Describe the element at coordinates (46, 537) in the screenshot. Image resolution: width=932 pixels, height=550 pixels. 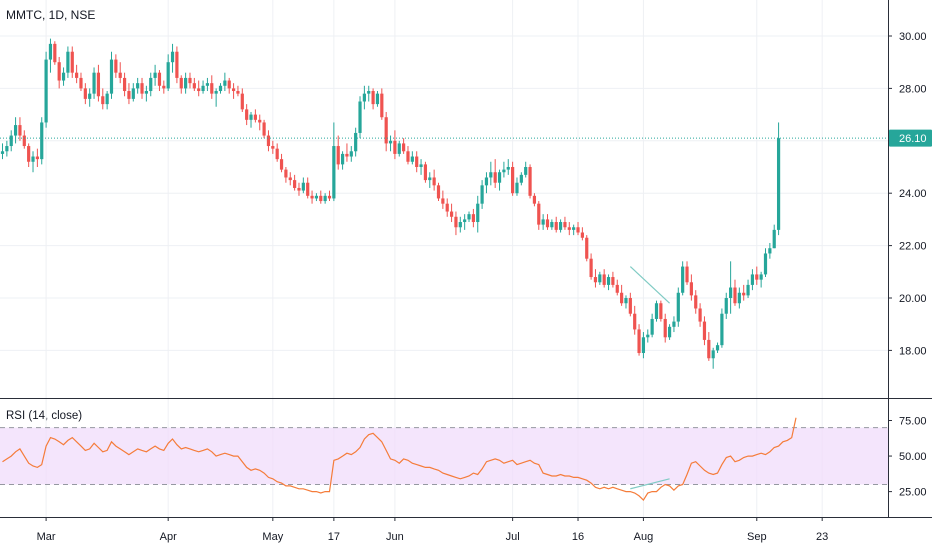
I see `time-tick-label: Mar` at that location.